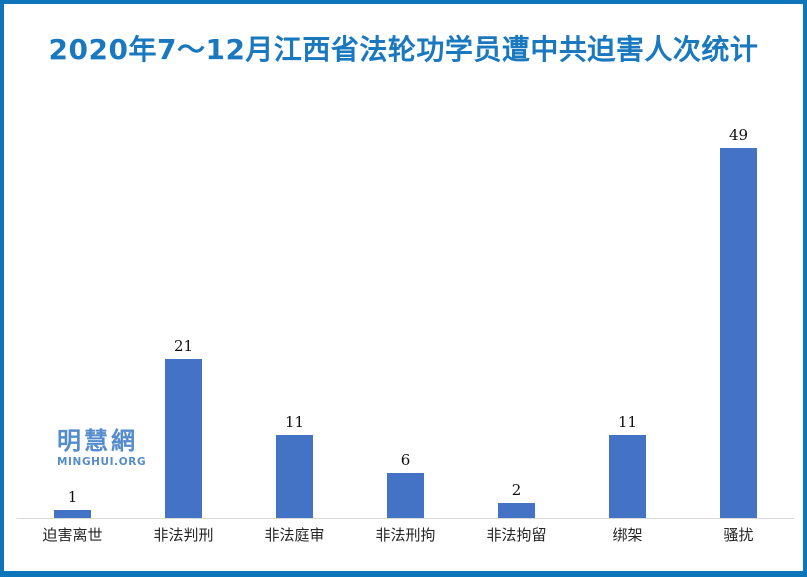 The image size is (807, 577). I want to click on bar-value-label: 49, so click(738, 135).